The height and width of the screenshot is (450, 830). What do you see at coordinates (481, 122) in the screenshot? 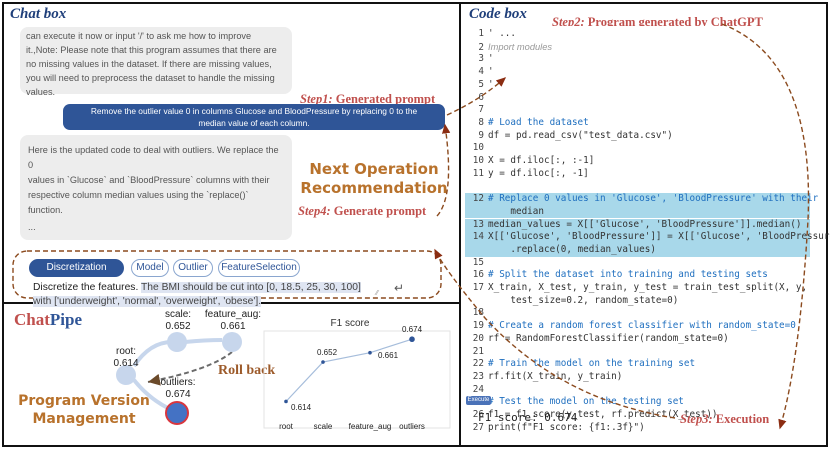
I see `line-number: 8` at bounding box center [481, 122].